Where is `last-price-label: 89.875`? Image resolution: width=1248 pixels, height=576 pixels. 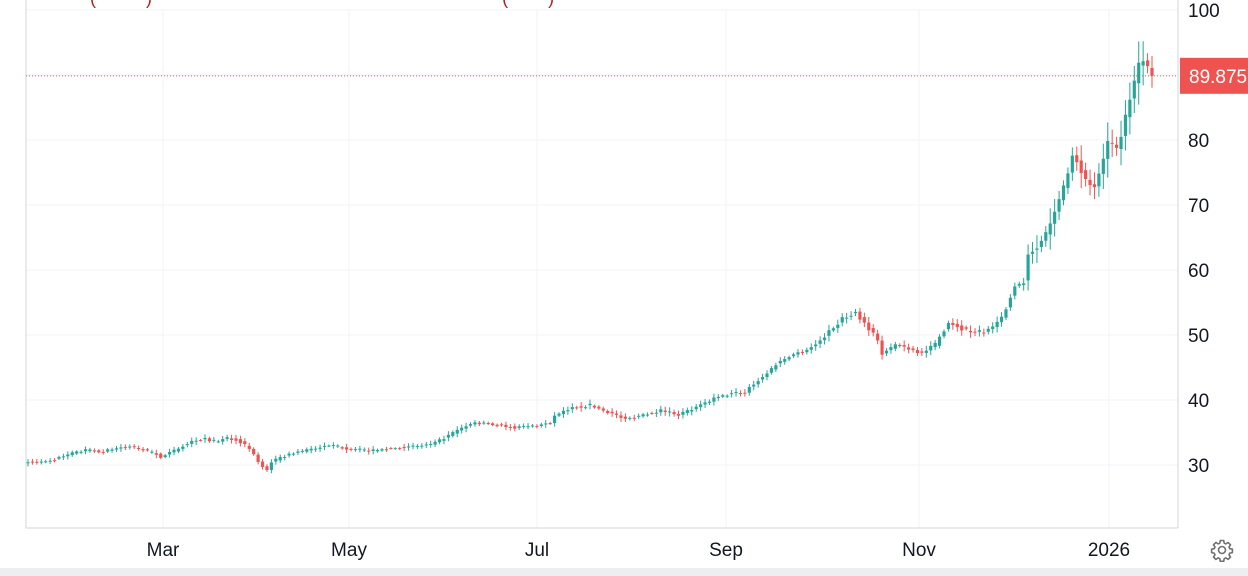 last-price-label: 89.875 is located at coordinates (1218, 77).